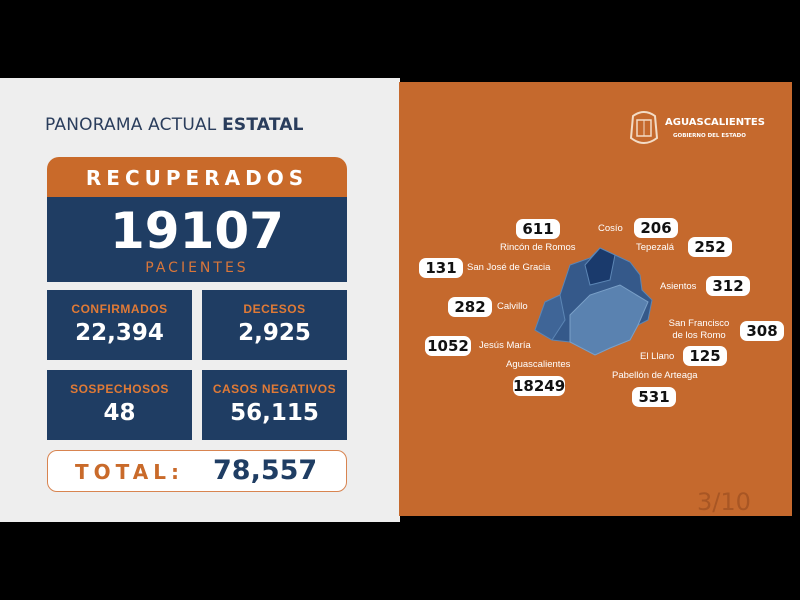 This screenshot has width=800, height=600. Describe the element at coordinates (265, 470) in the screenshot. I see `total-value: 78,557` at that location.